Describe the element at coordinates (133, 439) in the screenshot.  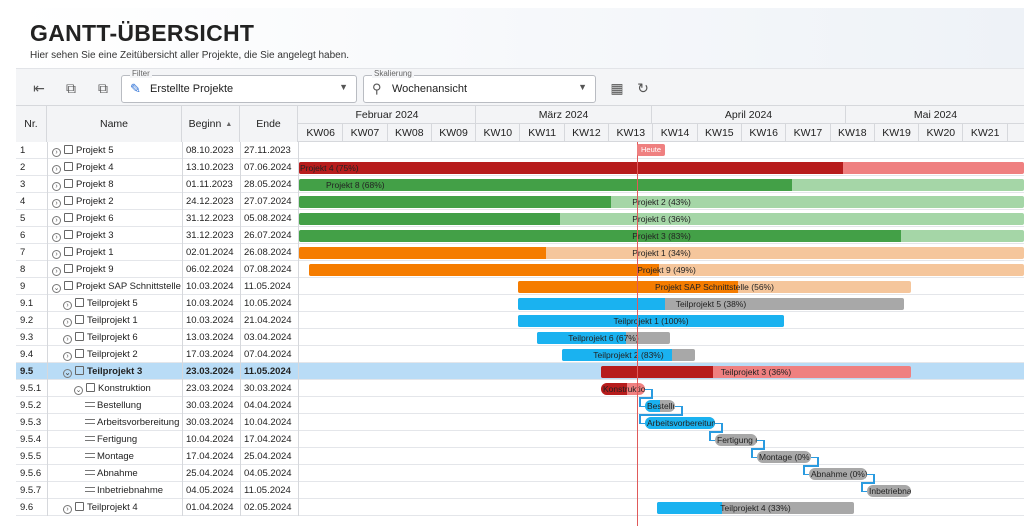
I see `row-name: Fertigung` at that location.